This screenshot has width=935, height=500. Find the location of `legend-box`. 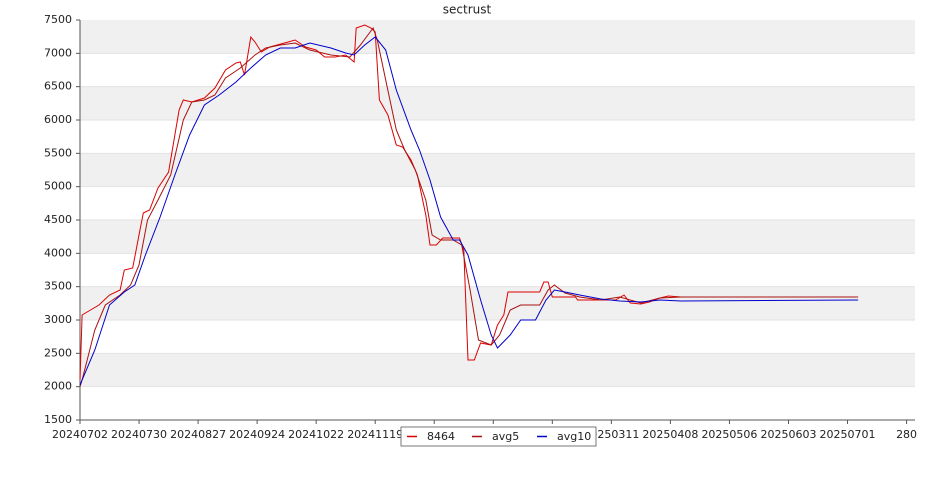

legend-box is located at coordinates (498, 436).